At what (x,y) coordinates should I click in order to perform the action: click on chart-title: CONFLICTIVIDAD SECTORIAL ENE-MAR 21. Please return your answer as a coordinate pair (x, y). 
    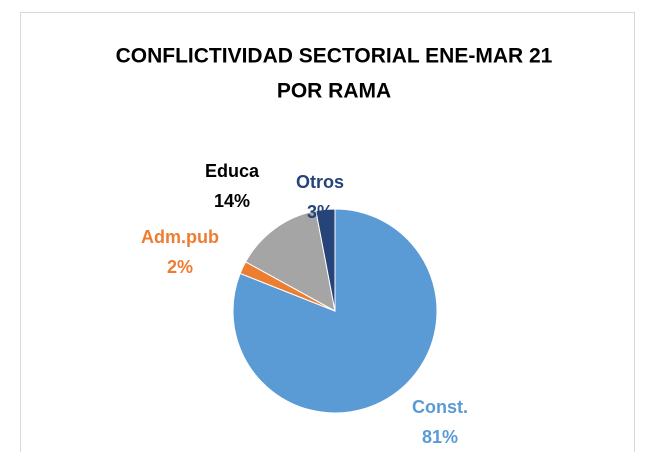
    Looking at the image, I should click on (334, 56).